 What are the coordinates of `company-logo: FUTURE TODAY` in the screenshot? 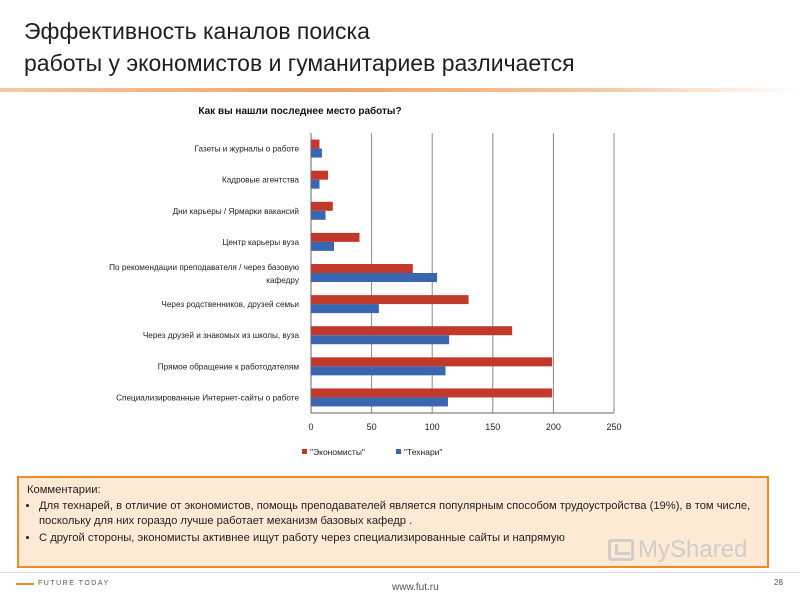 It's located at (63, 583).